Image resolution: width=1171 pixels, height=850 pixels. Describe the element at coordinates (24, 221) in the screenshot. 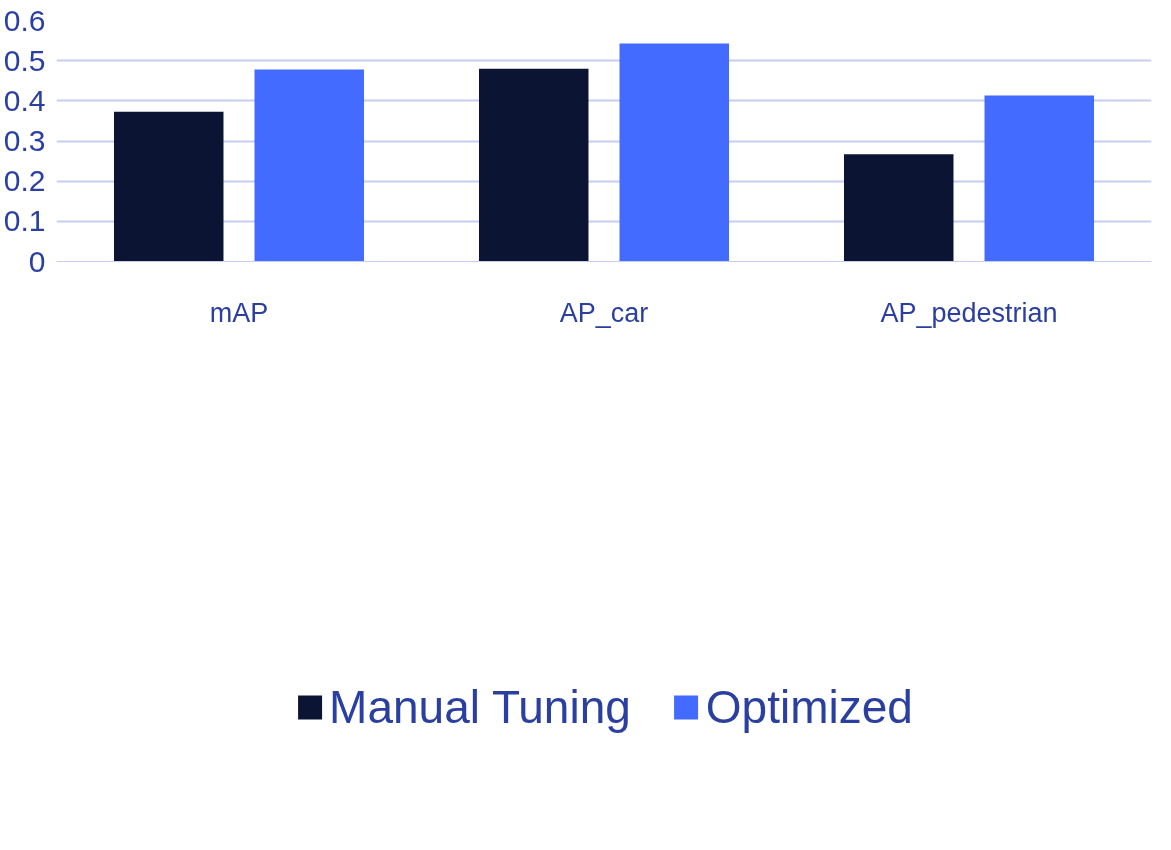

I see `y-tick-label: 0.1` at that location.